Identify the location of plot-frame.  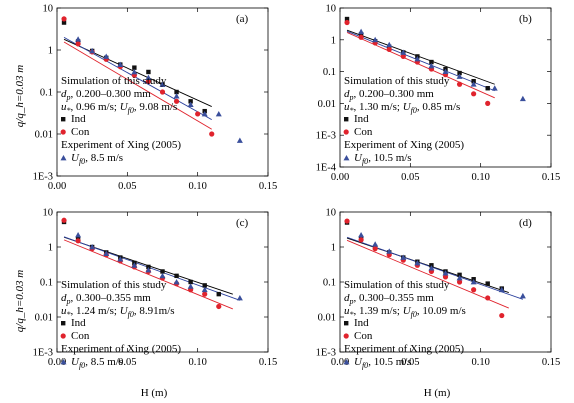
(445, 87).